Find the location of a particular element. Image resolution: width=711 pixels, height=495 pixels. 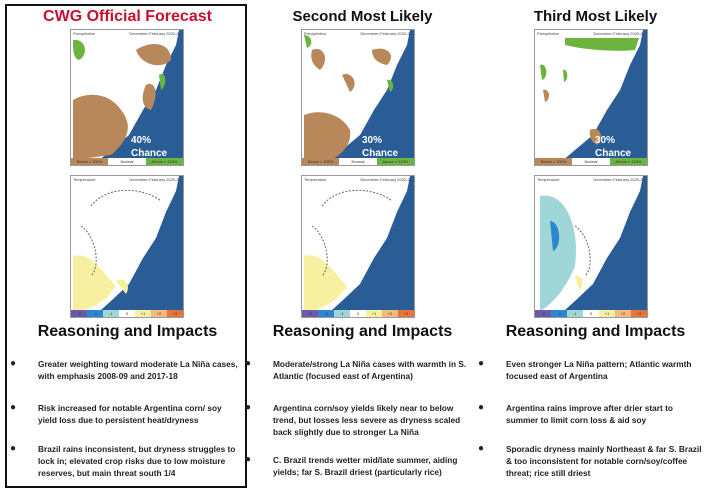

scenario-title: Second Most Likely is located at coordinates (362, 16).